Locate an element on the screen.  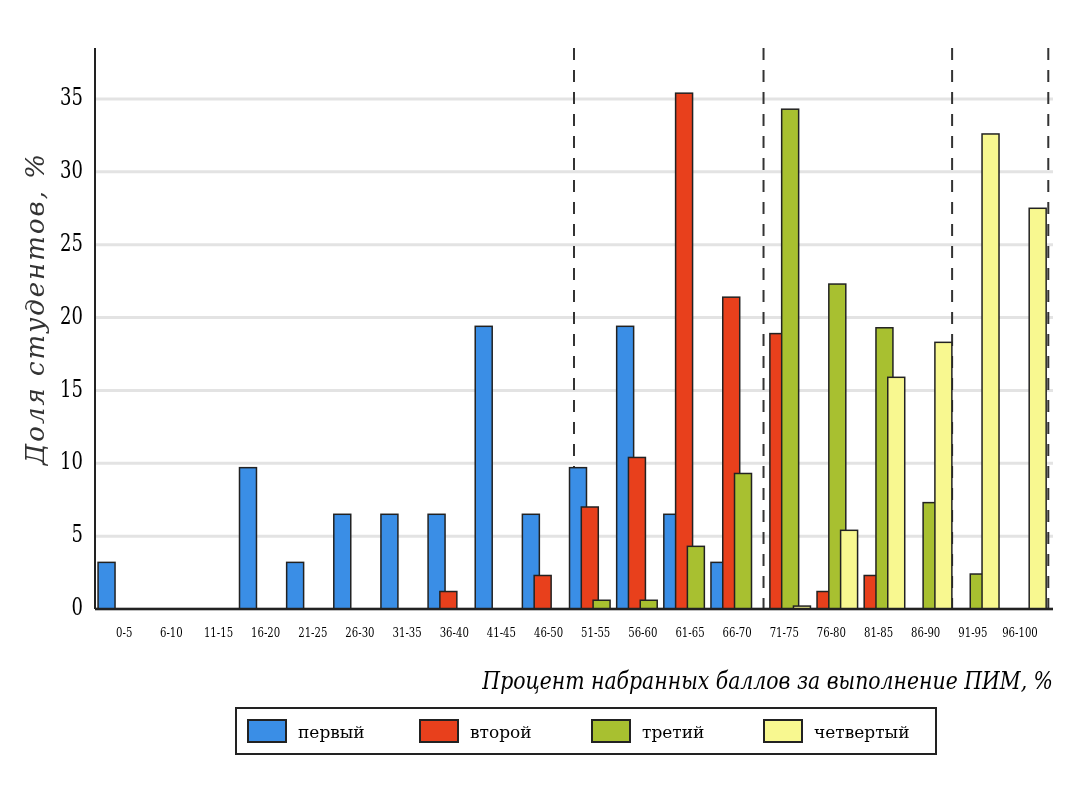
y-axis-title: Доля студентов, % is located at coordinates (35, 309).